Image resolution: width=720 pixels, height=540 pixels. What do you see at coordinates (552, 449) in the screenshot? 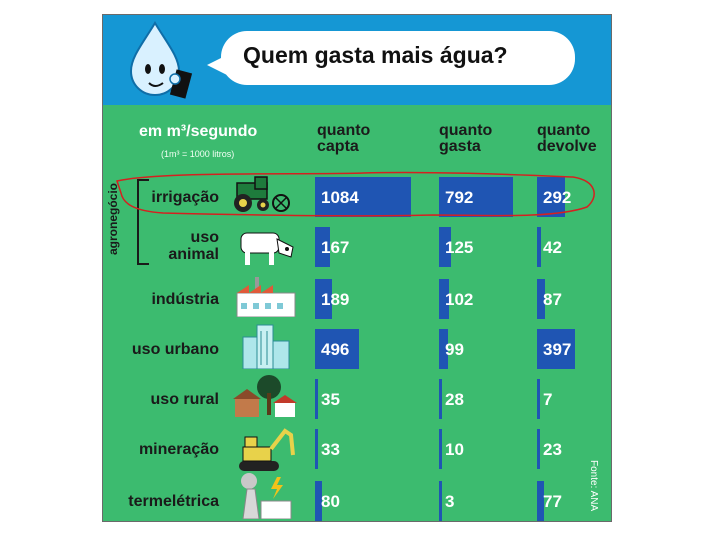
I see `bar-value-label: 23` at bounding box center [552, 449].